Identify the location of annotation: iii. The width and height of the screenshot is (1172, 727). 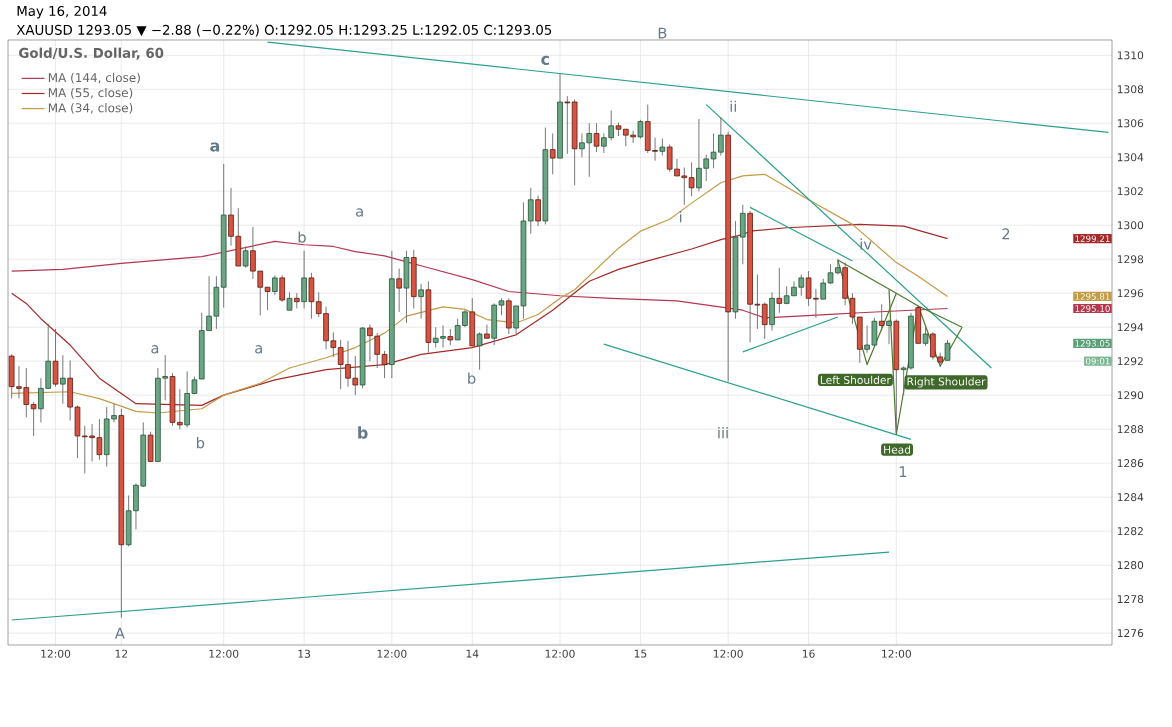
(723, 432).